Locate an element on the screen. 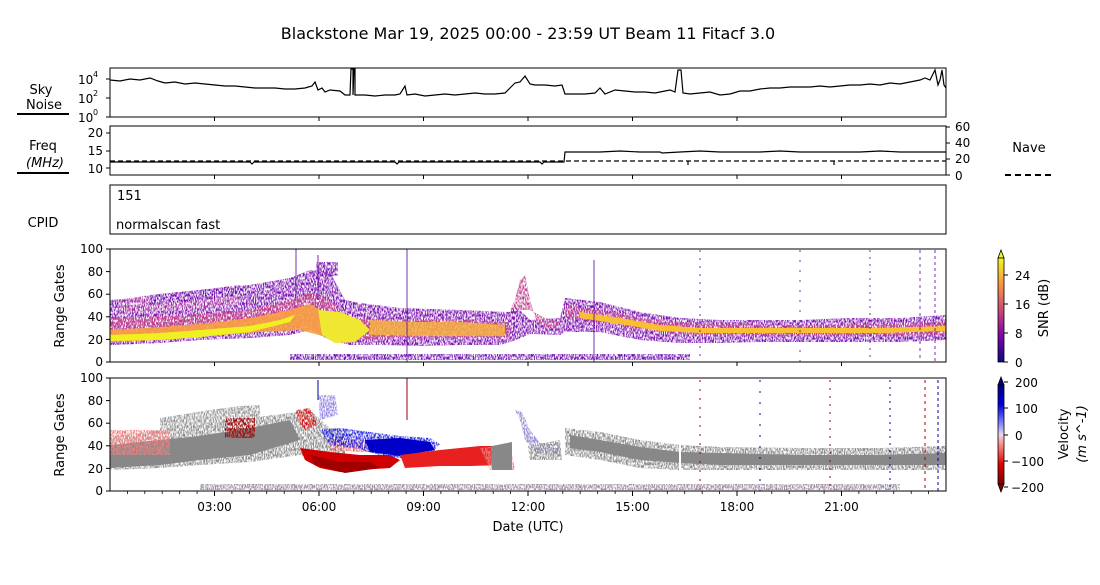  freq-line is located at coordinates (528, 157).